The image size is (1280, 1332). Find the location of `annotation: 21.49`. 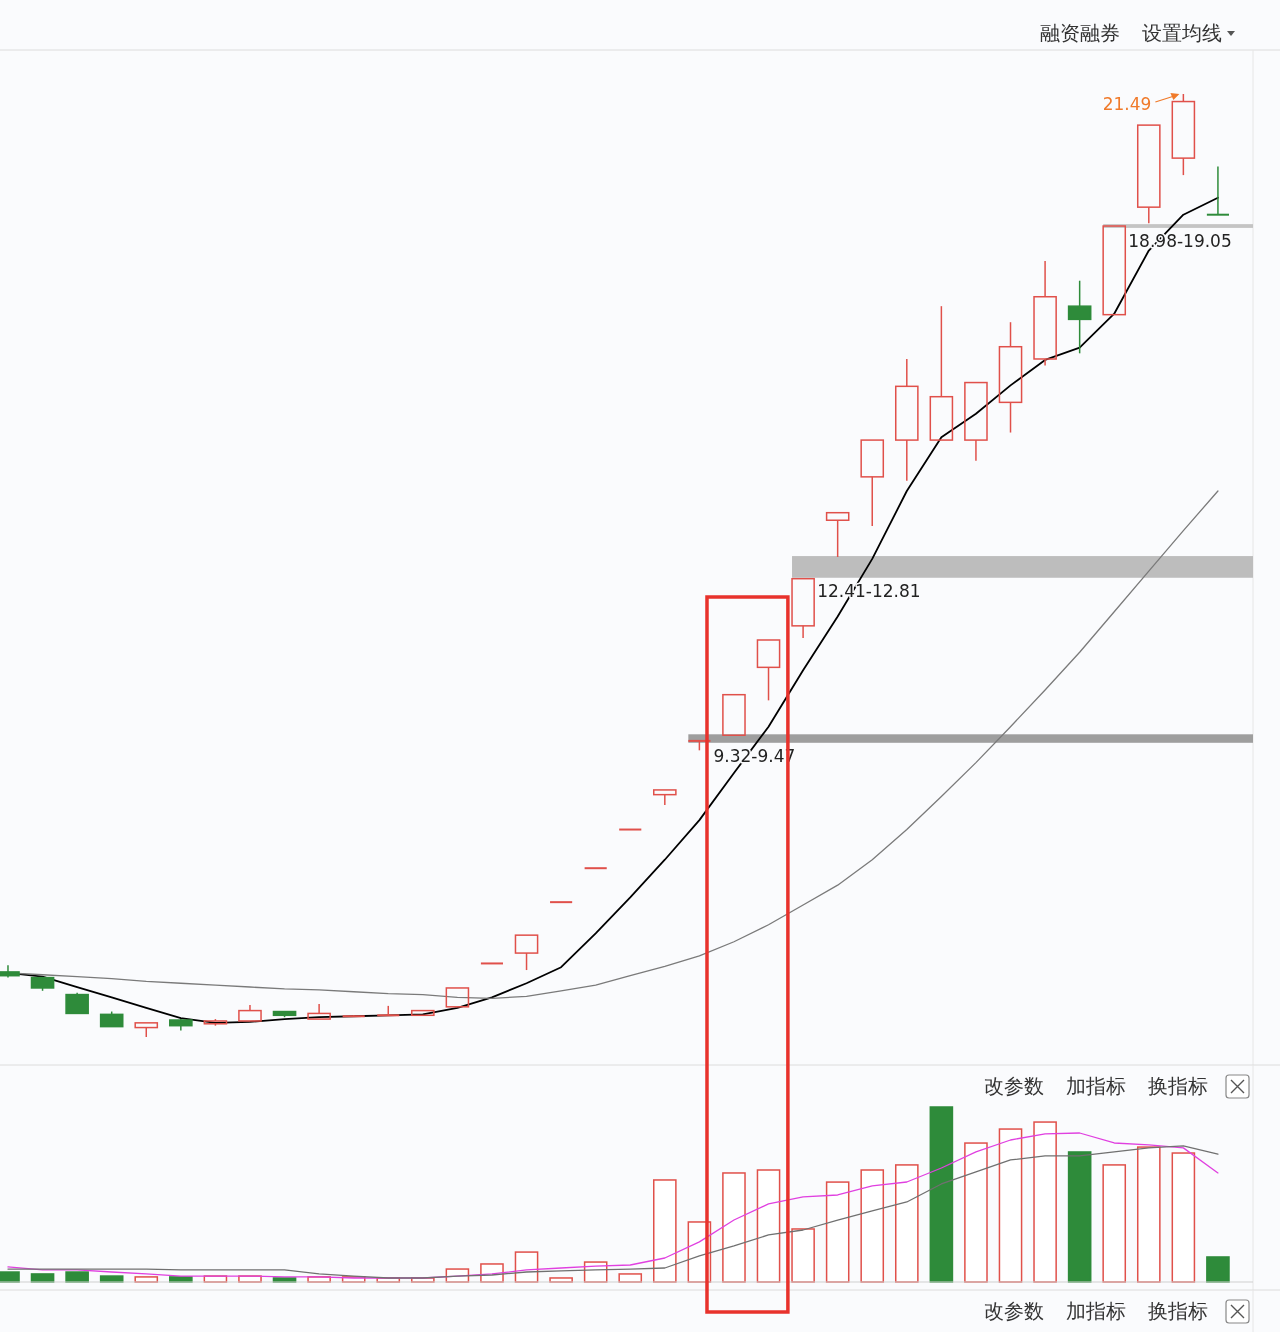

annotation: 21.49 is located at coordinates (1127, 104).